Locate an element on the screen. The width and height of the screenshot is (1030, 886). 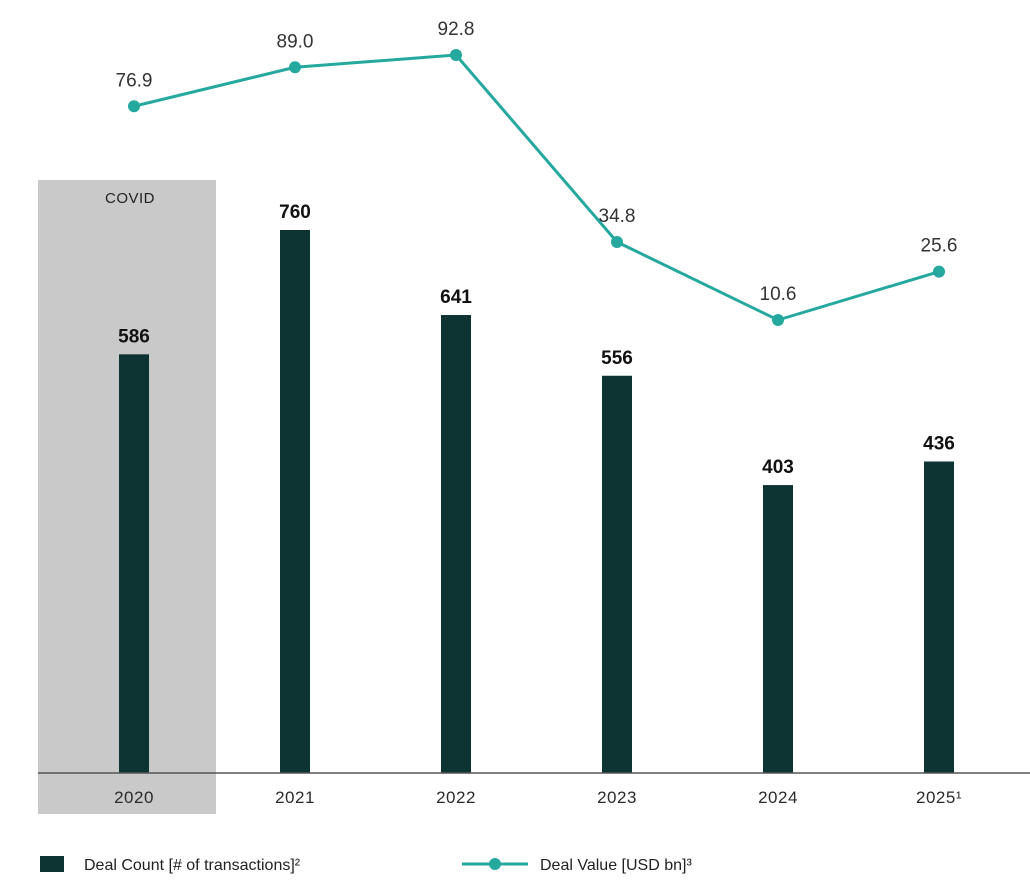
line-value-label-1: 89.0 is located at coordinates (295, 41).